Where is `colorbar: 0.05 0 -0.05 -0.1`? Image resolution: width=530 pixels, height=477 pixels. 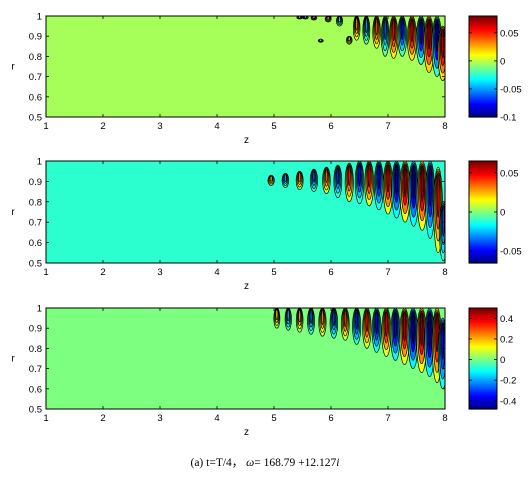 colorbar: 0.05 0 -0.05 -0.1 is located at coordinates (495, 69).